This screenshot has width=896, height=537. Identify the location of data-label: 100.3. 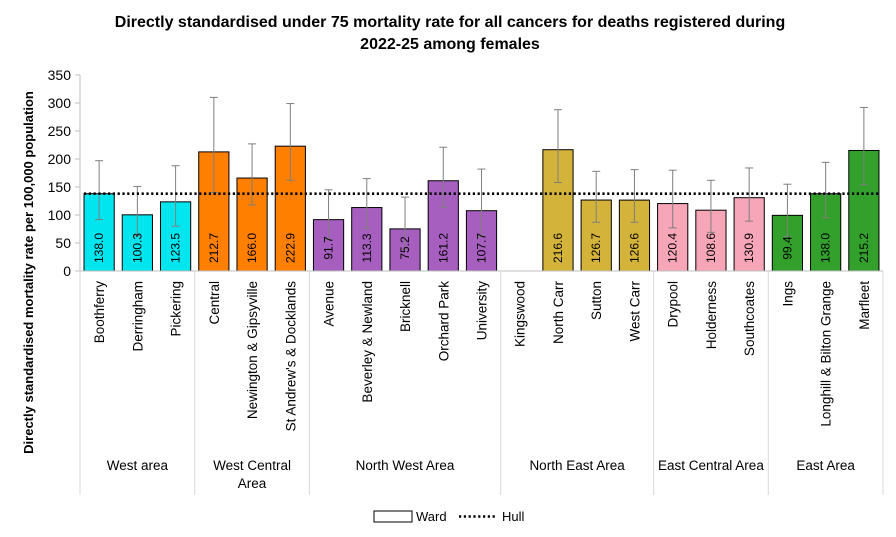
(137, 248).